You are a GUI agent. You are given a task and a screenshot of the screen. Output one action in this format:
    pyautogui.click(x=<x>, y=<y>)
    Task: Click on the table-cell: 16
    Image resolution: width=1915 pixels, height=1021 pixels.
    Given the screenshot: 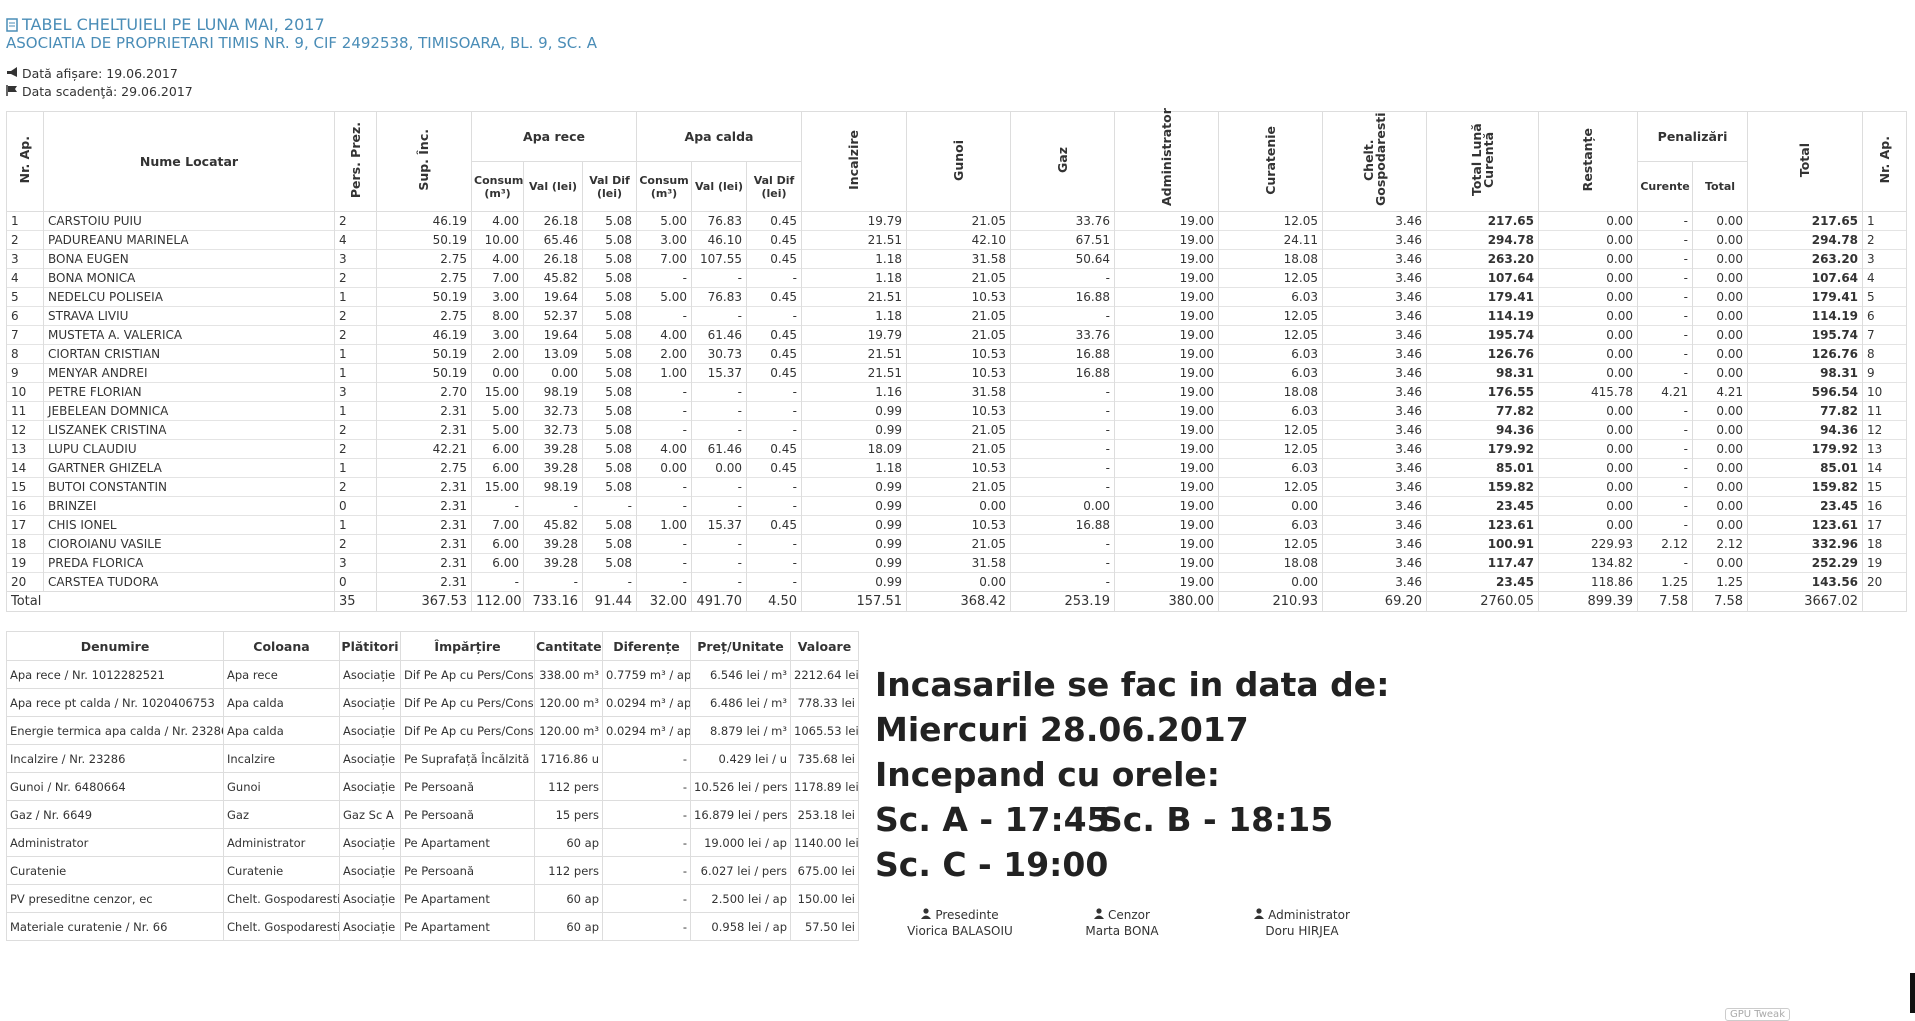 What is the action you would take?
    pyautogui.click(x=1885, y=506)
    